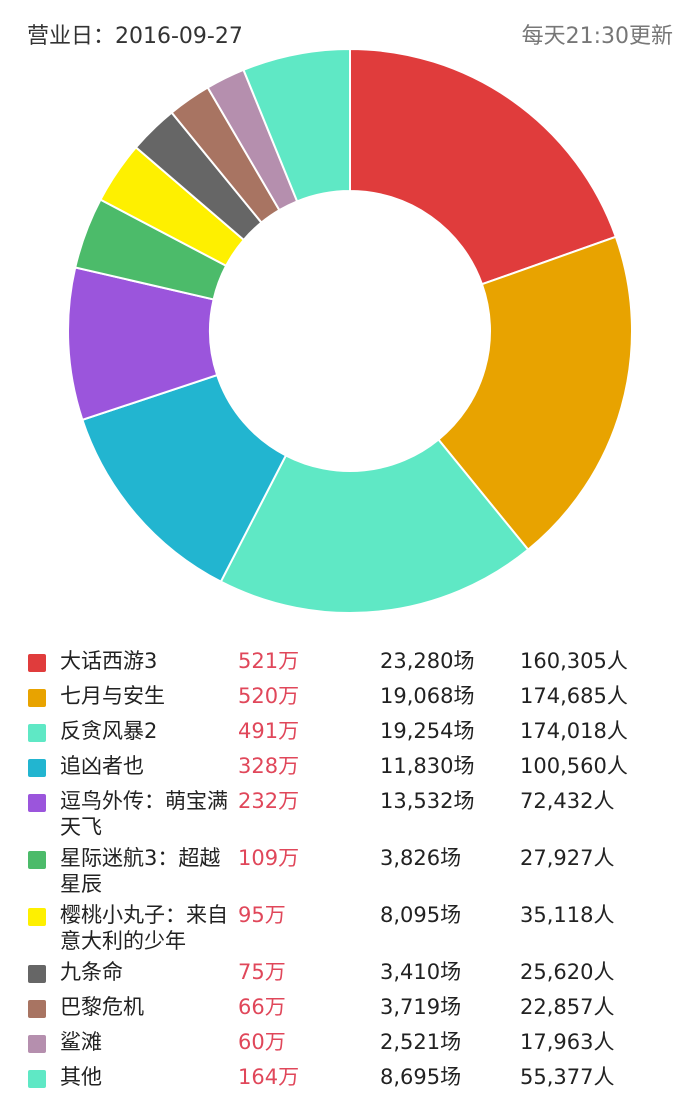  What do you see at coordinates (91, 972) in the screenshot?
I see `movie-name: 九条命` at bounding box center [91, 972].